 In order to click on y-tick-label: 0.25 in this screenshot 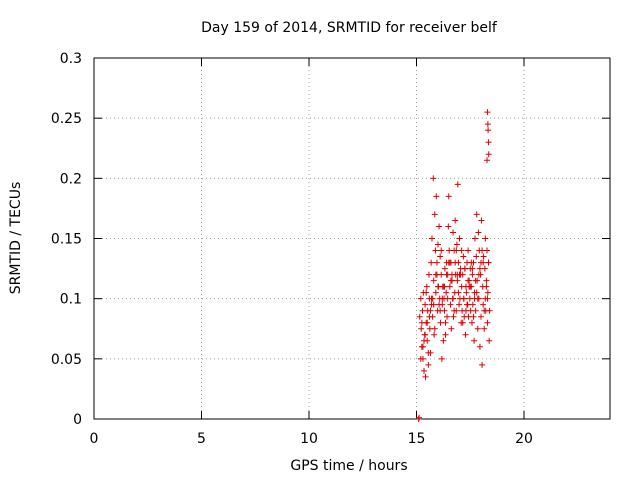, I will do `click(66, 119)`.